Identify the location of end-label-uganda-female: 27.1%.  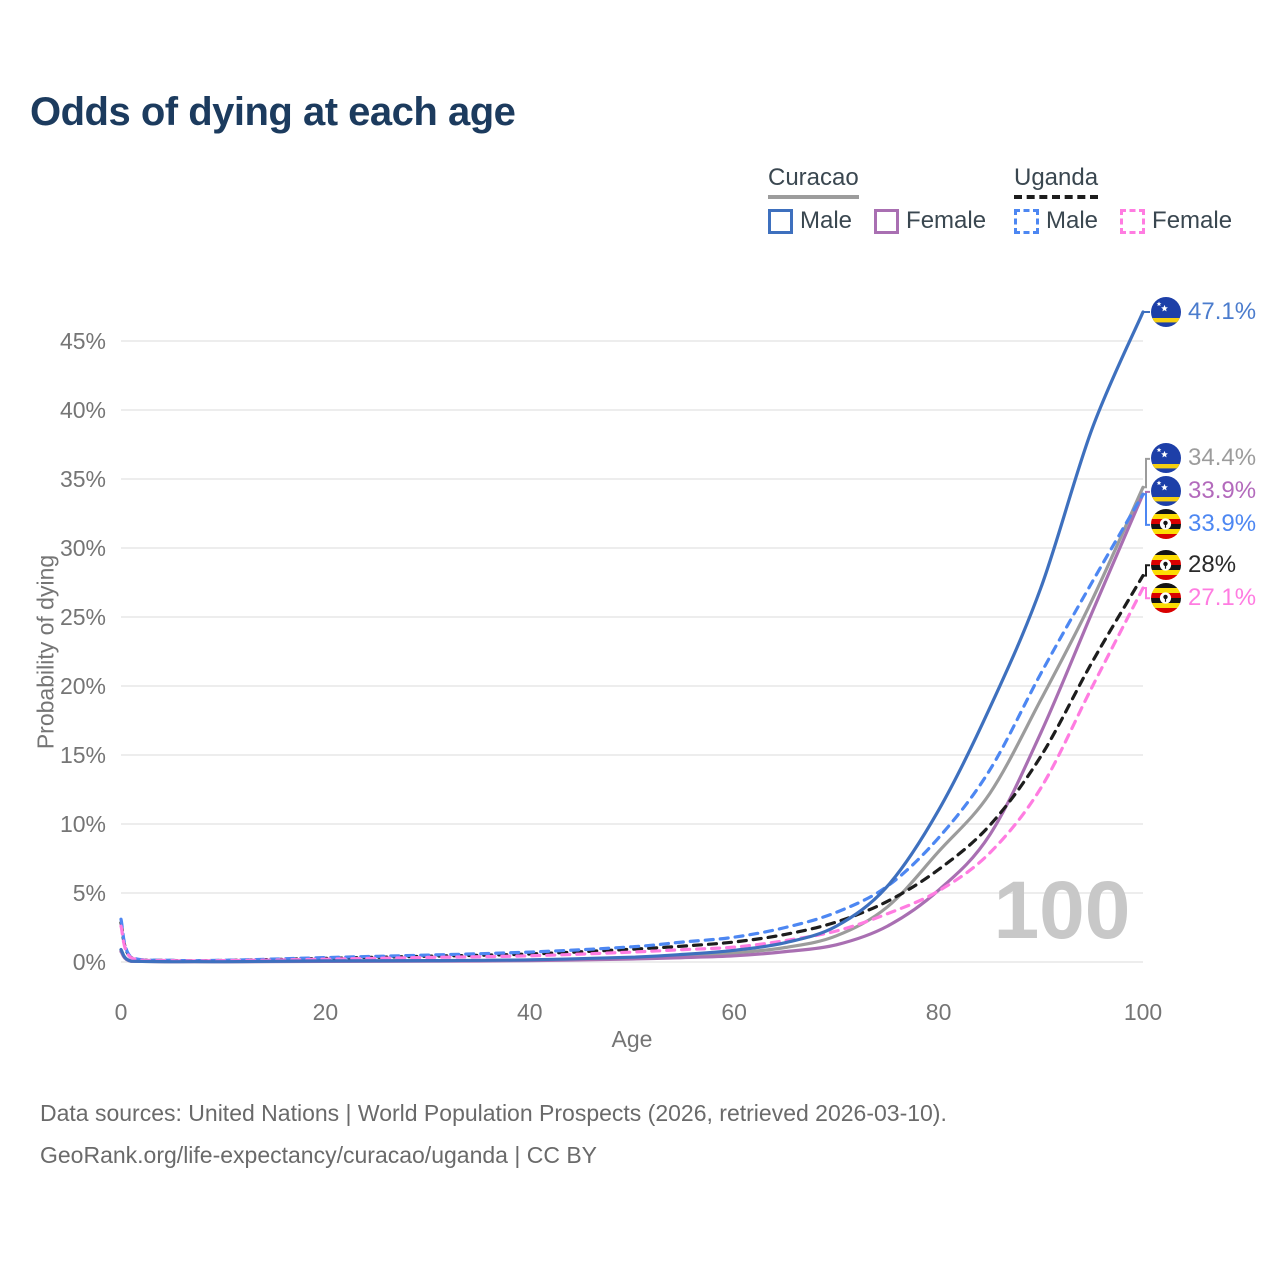
(1204, 597).